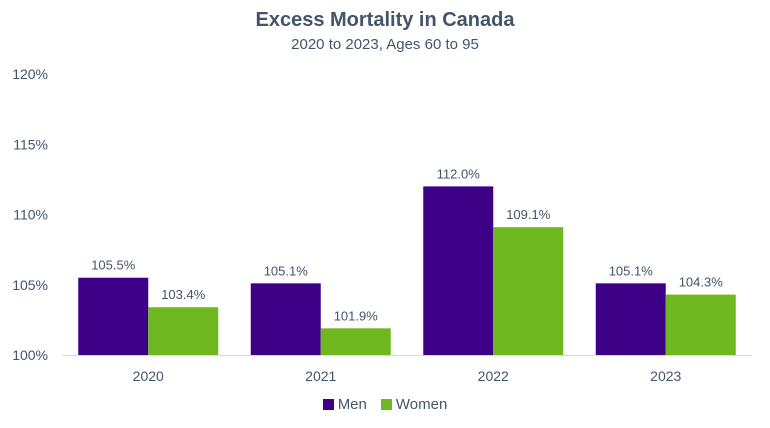 The image size is (770, 428). Describe the element at coordinates (320, 376) in the screenshot. I see `x-tick-label: 2021` at that location.